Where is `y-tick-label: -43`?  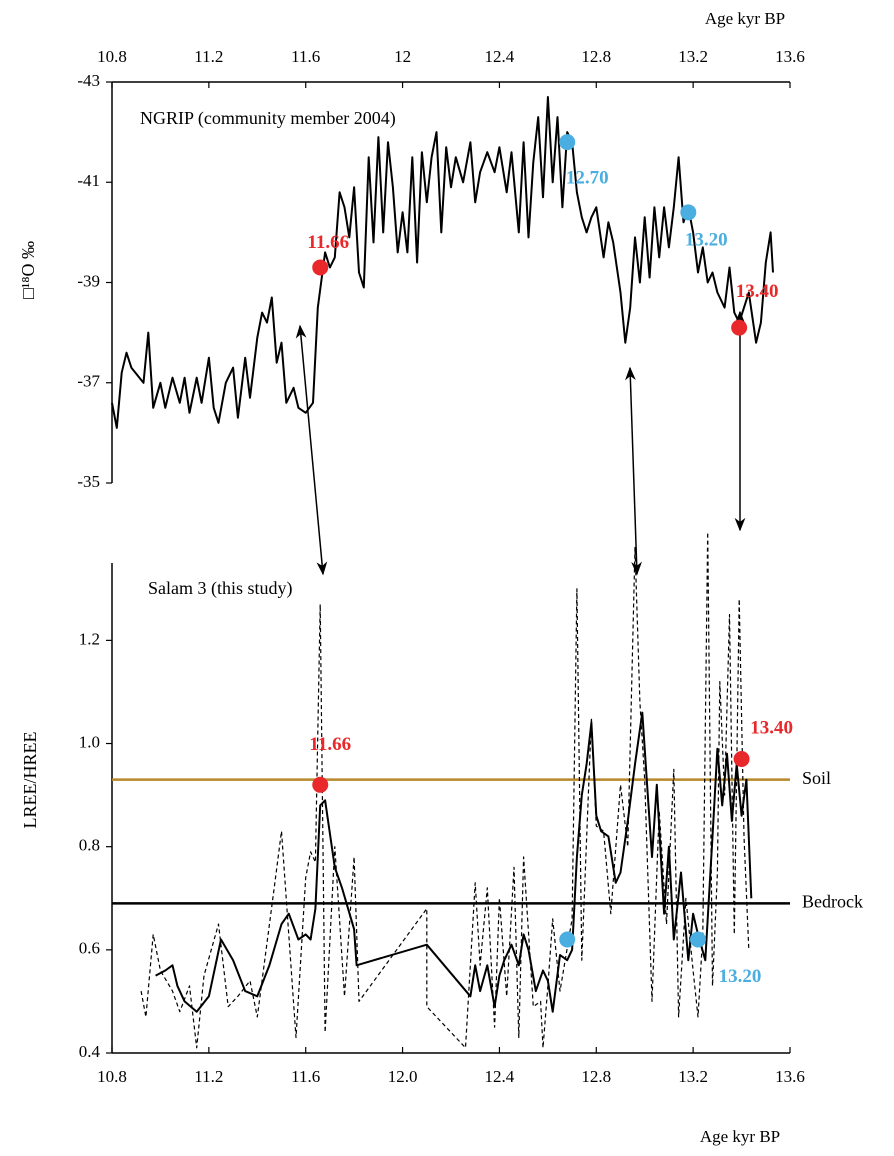 y-tick-label: -43 is located at coordinates (88, 80).